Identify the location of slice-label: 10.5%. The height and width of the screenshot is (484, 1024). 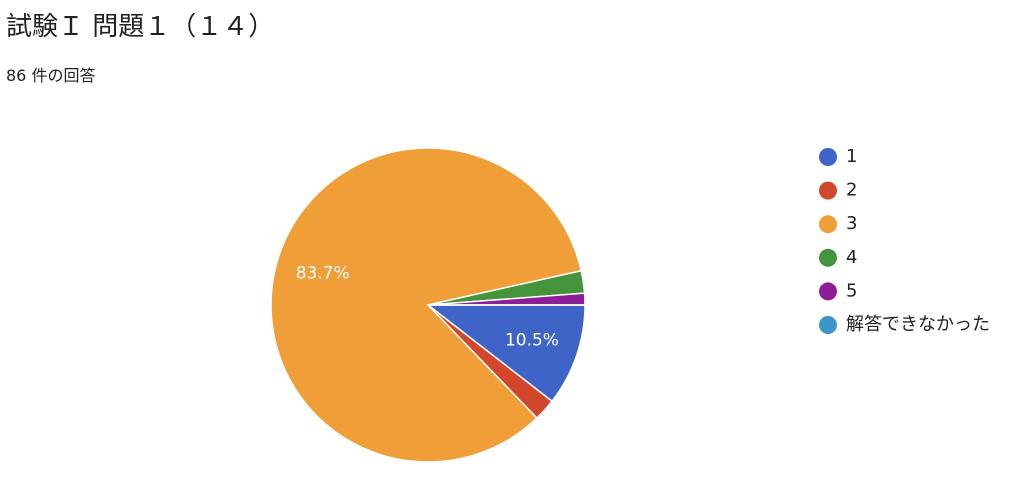
(532, 341).